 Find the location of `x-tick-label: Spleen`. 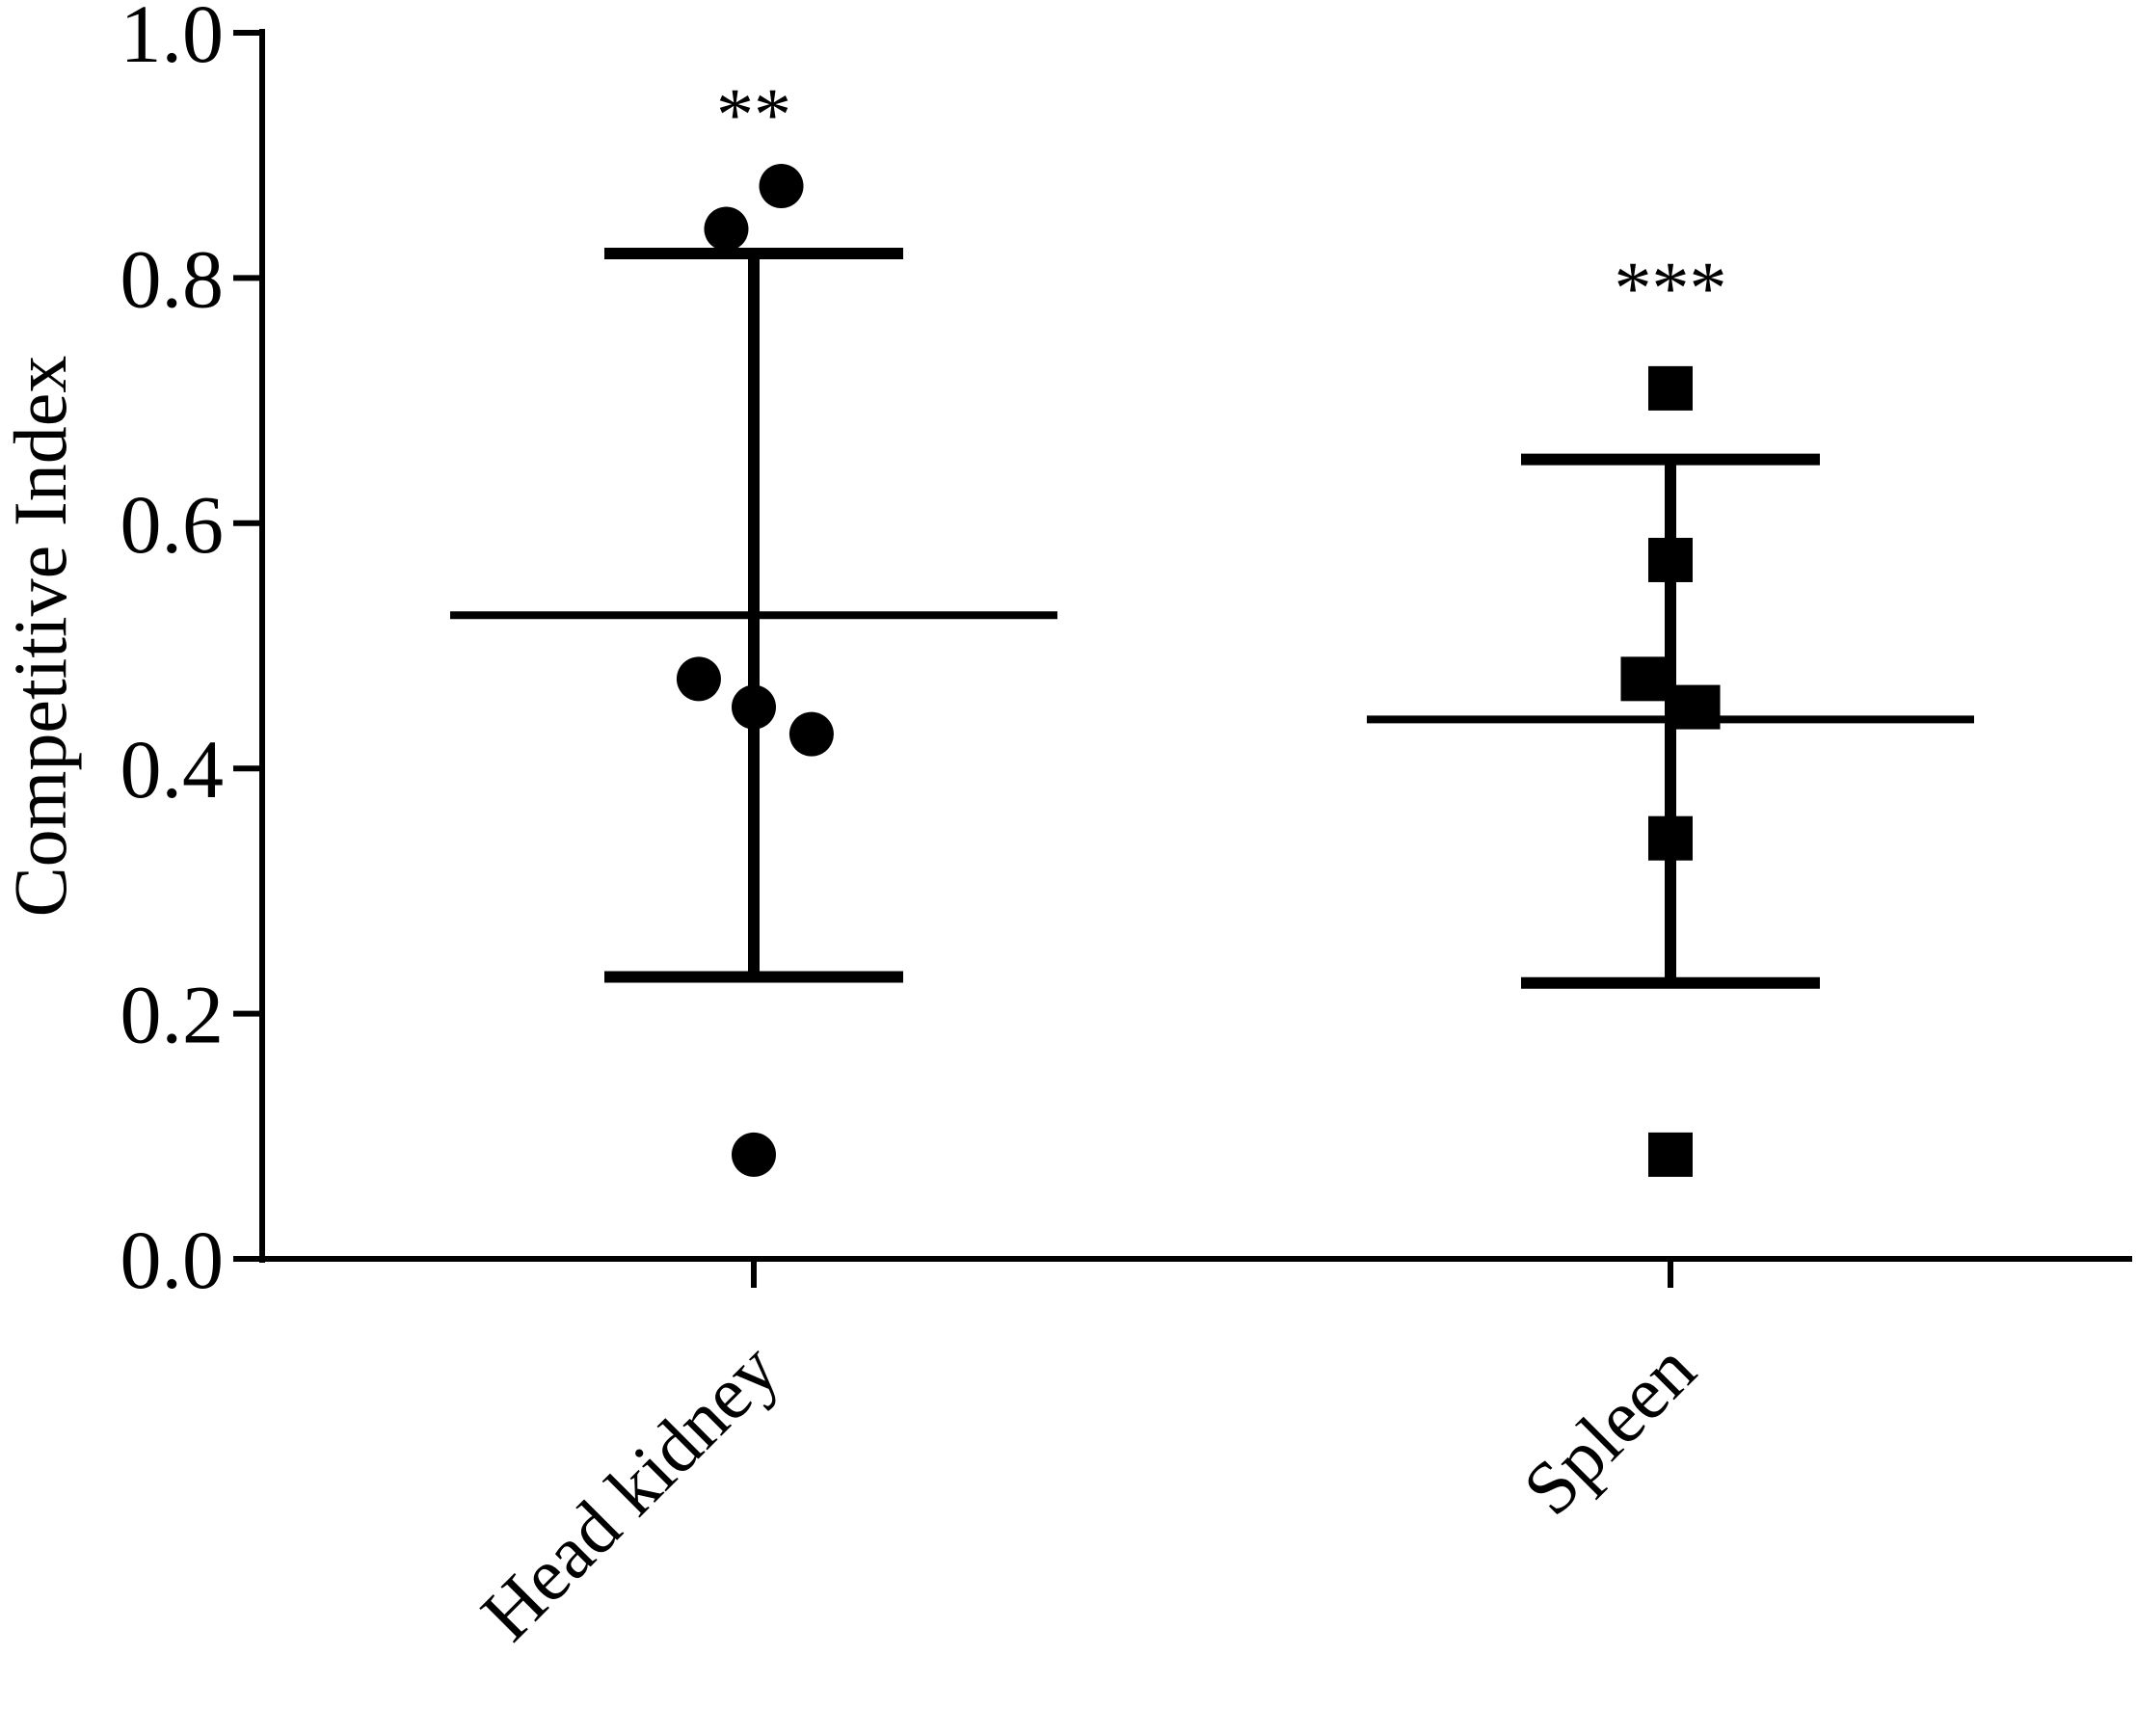

x-tick-label: Spleen is located at coordinates (1609, 1429).